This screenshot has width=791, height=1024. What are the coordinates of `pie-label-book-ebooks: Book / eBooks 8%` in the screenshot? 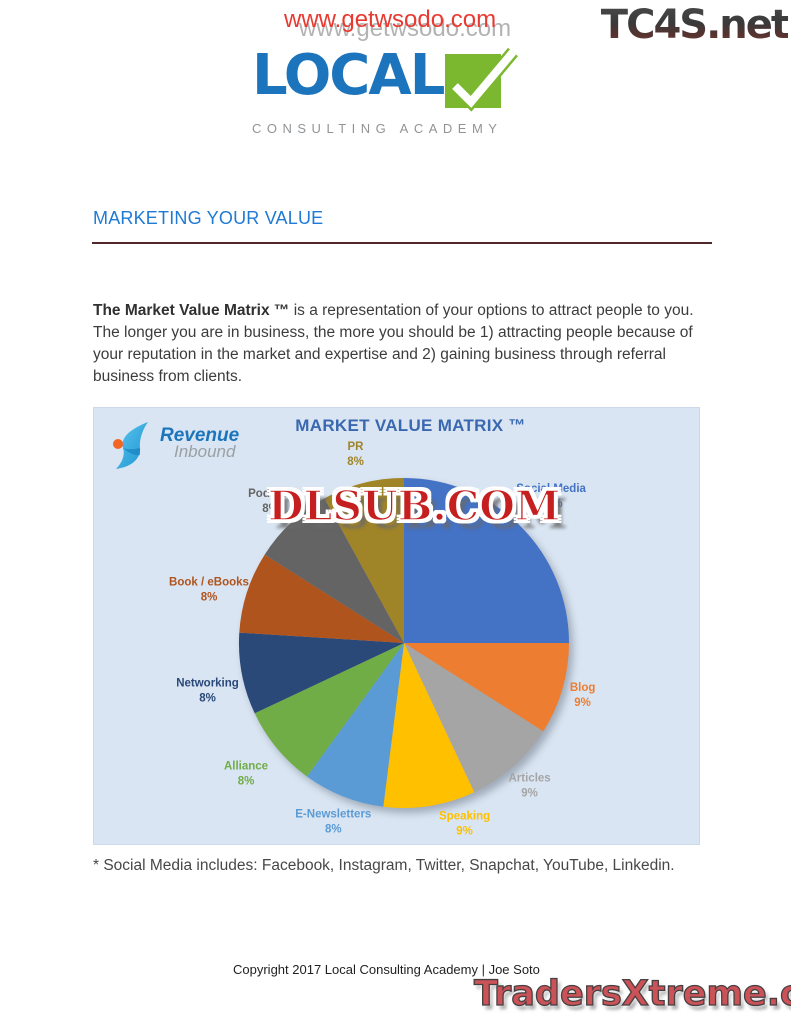 It's located at (209, 590).